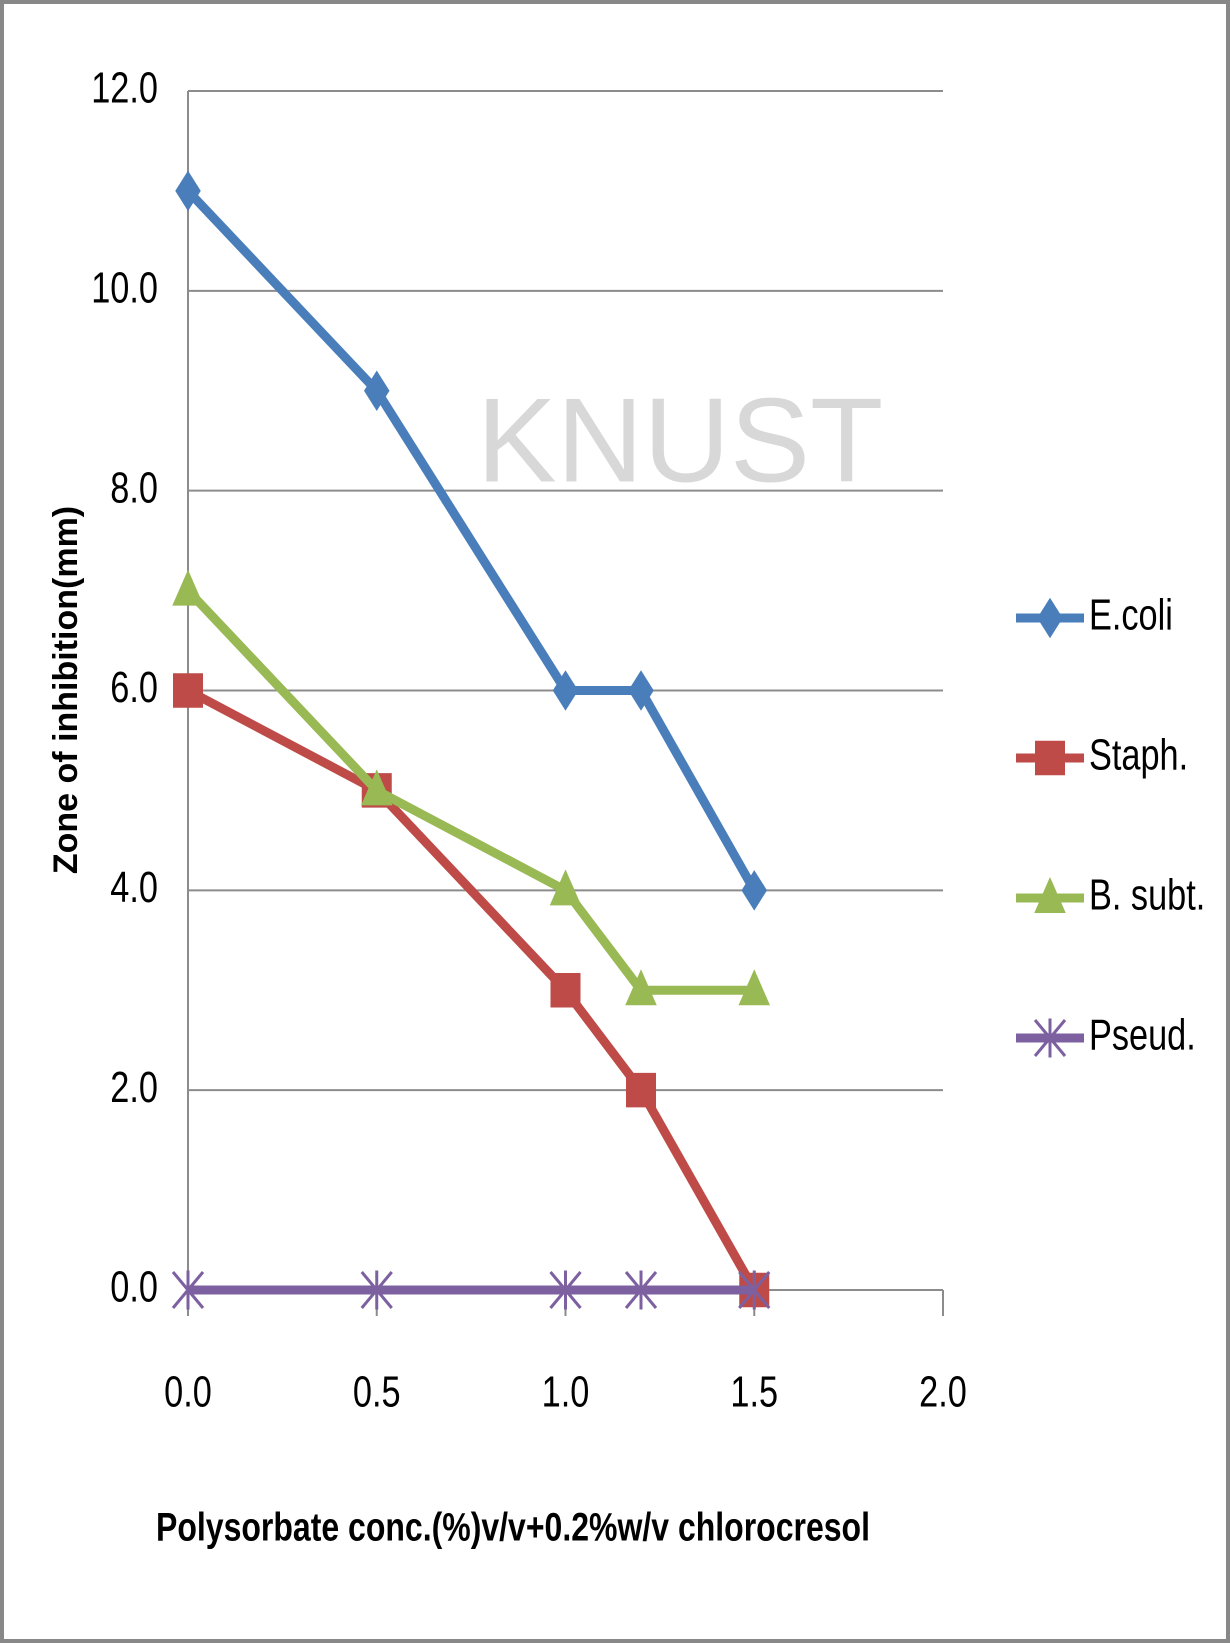 The image size is (1230, 1643). What do you see at coordinates (754, 1392) in the screenshot?
I see `x-tick-label: 1.5` at bounding box center [754, 1392].